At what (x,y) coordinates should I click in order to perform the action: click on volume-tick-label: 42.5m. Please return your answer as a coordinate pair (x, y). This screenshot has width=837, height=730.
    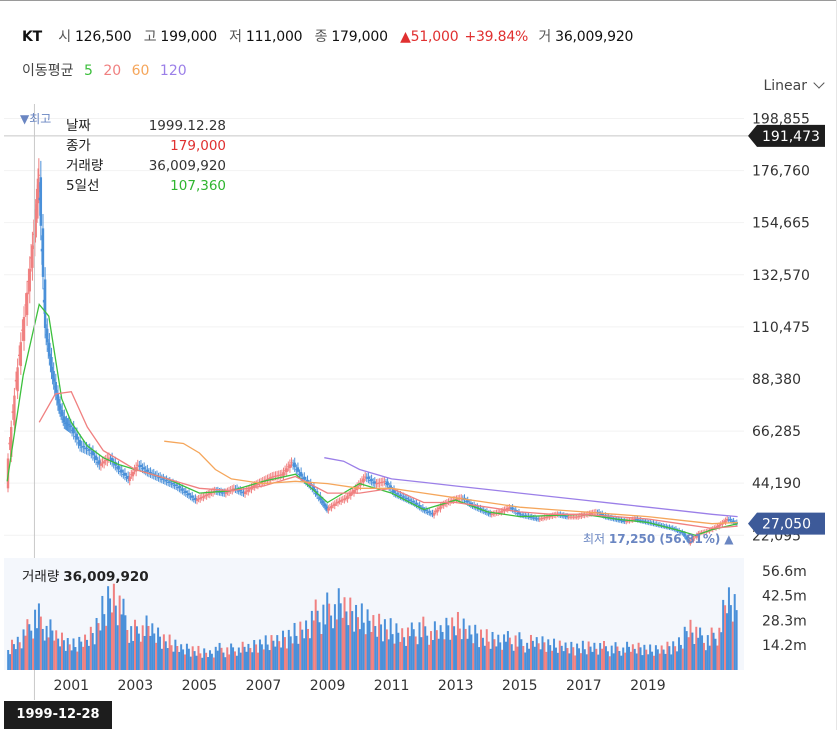
    Looking at the image, I should click on (784, 597).